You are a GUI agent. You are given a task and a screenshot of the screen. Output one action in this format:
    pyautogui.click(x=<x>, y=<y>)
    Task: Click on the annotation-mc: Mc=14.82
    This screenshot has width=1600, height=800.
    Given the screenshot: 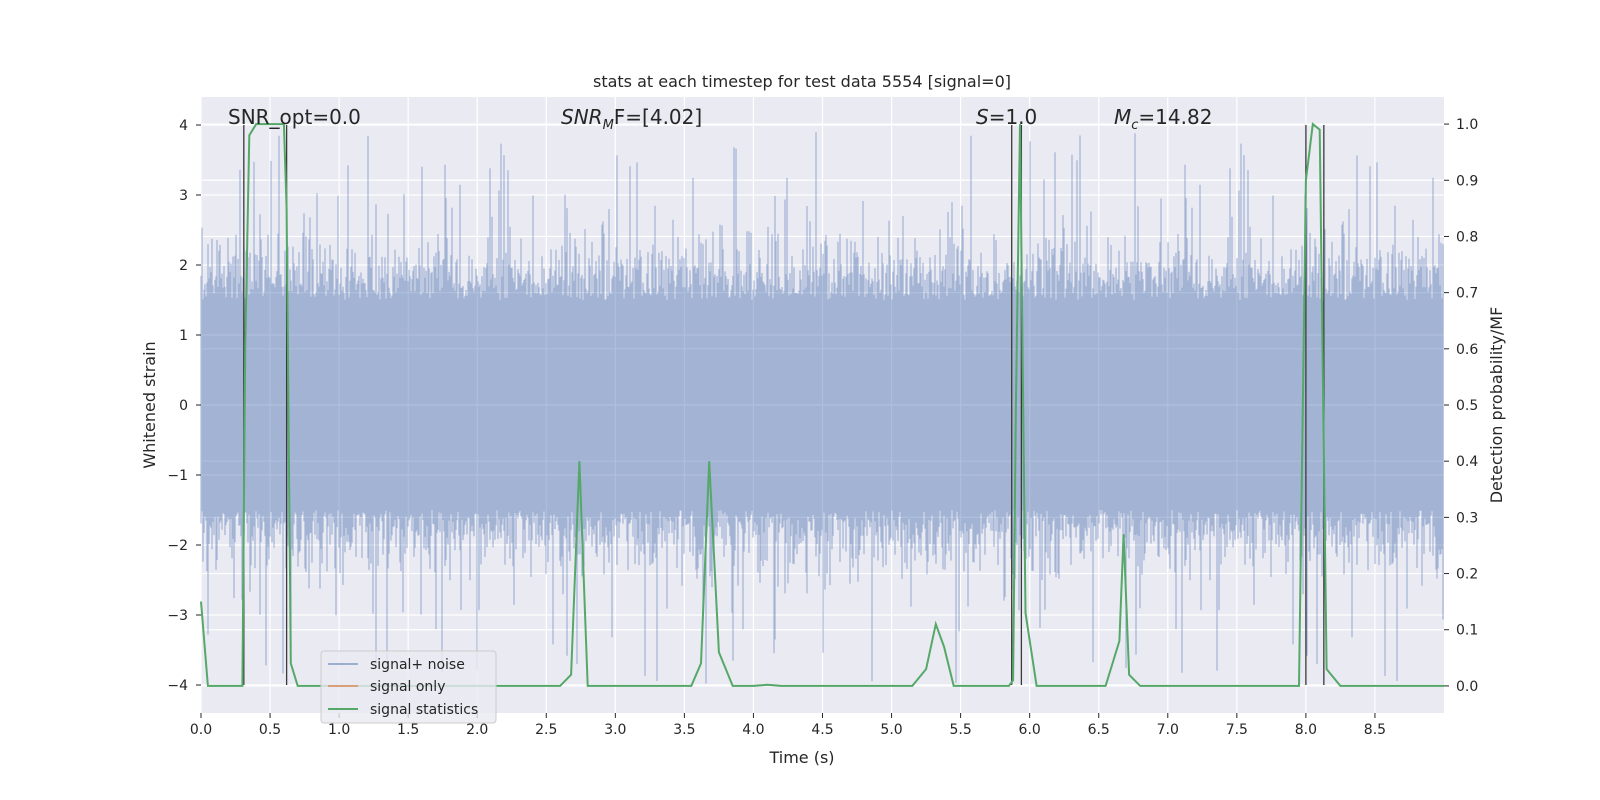 What is the action you would take?
    pyautogui.click(x=1163, y=119)
    